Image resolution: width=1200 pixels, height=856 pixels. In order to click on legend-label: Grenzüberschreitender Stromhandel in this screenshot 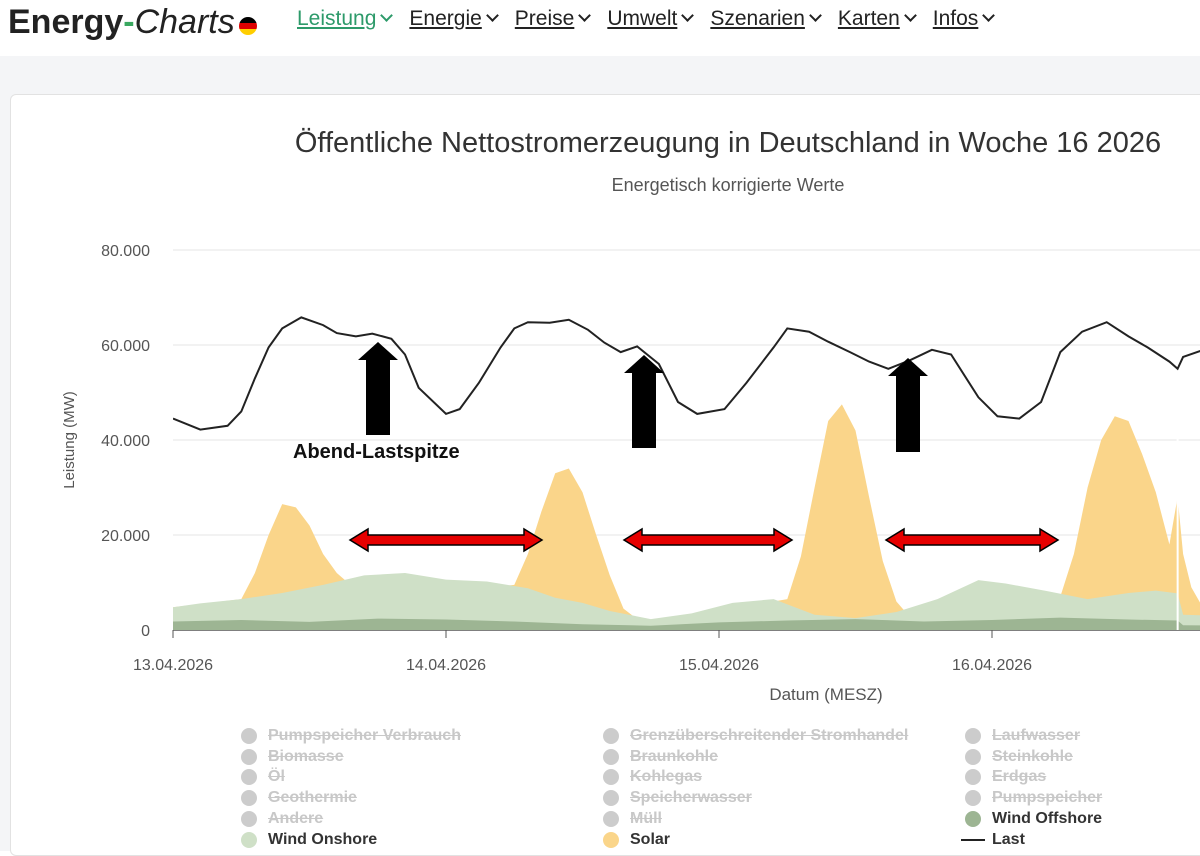, I will do `click(769, 735)`.